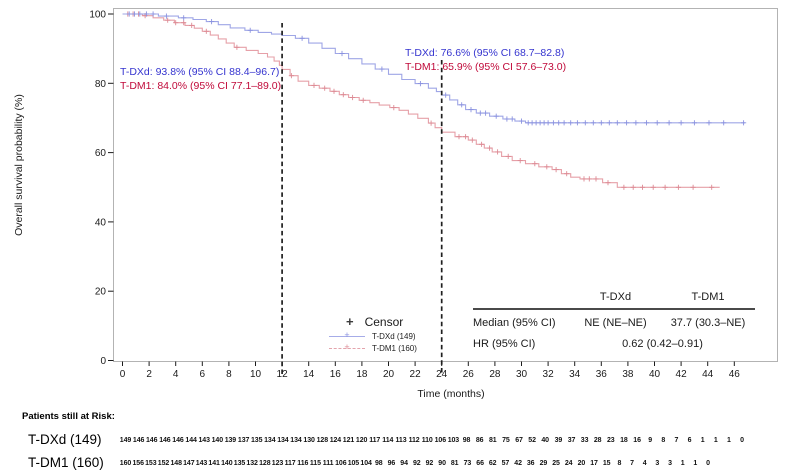 This screenshot has height=474, width=802. I want to click on risk-value: 39, so click(558, 440).